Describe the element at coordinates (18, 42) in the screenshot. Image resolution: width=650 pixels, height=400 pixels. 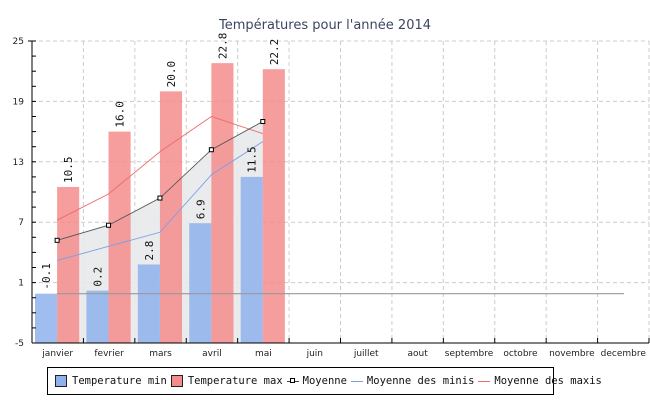
I see `y-tick-label: 25` at that location.